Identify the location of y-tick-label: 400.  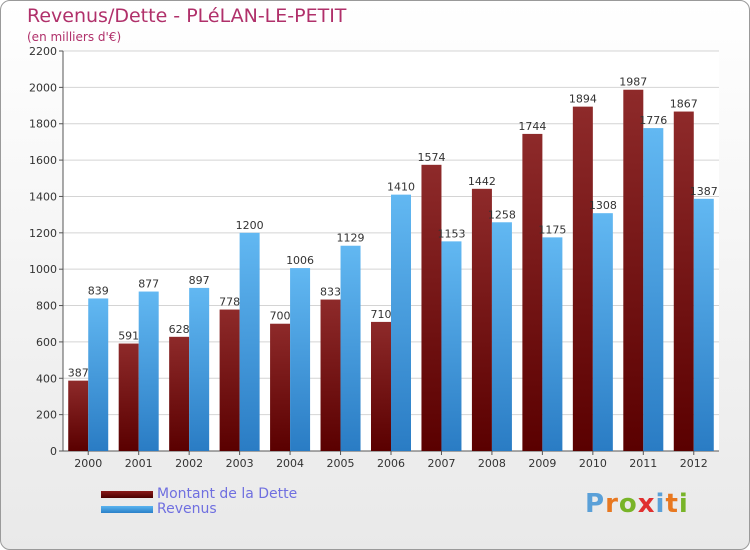
(46, 378).